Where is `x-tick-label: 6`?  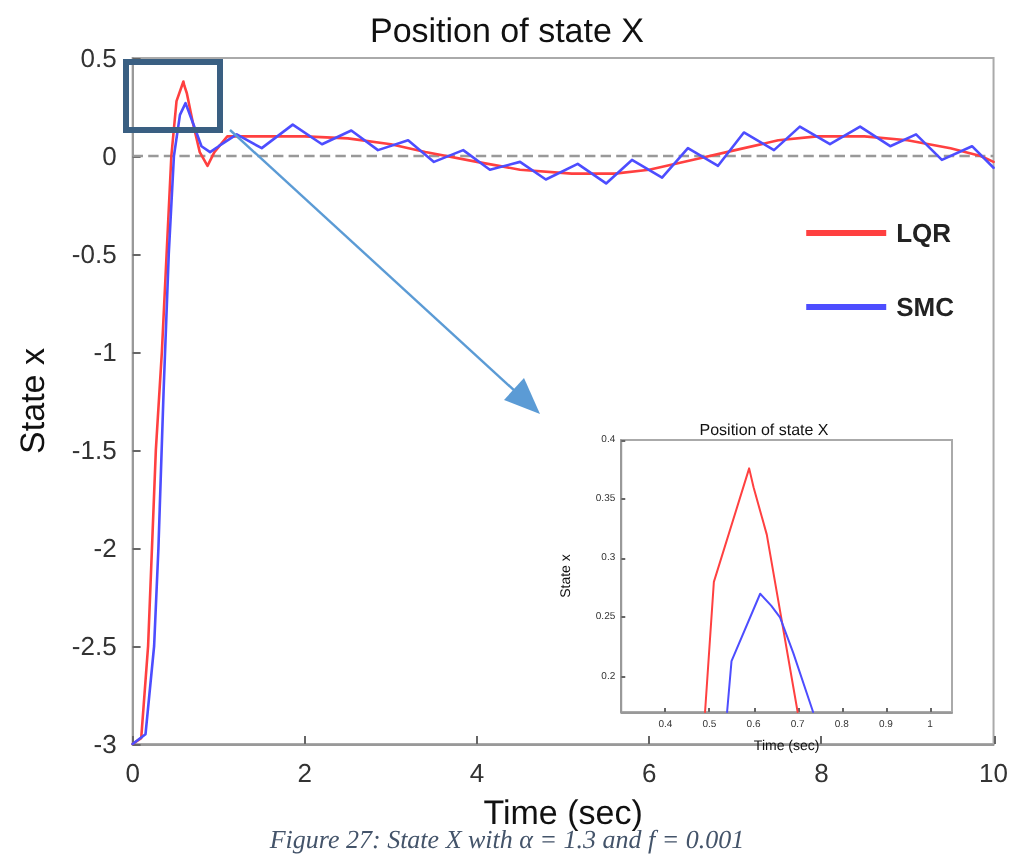
x-tick-label: 6 is located at coordinates (649, 773).